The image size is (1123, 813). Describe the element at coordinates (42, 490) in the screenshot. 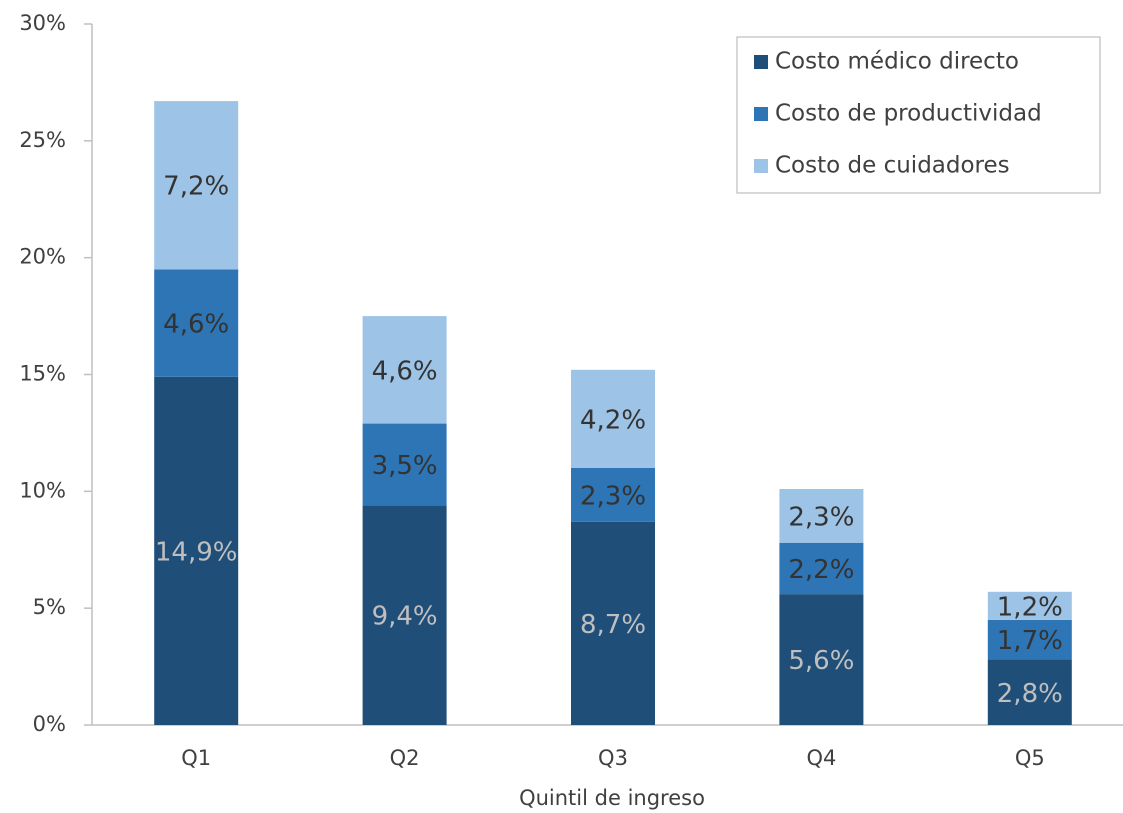

I see `y-tick-label: 10%` at that location.